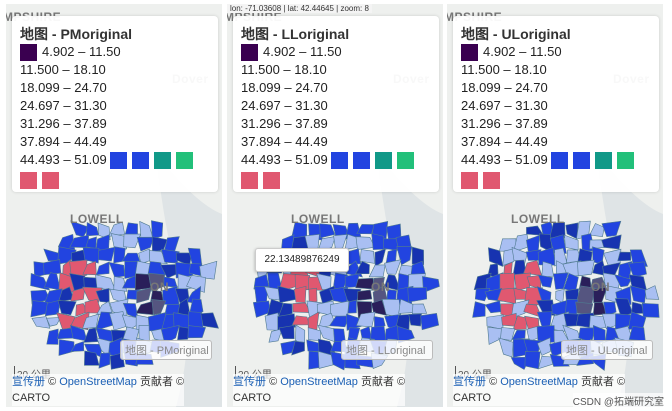 The height and width of the screenshot is (411, 672). What do you see at coordinates (284, 87) in the screenshot?
I see `legend-row: 18.099 – 24.70` at bounding box center [284, 87].